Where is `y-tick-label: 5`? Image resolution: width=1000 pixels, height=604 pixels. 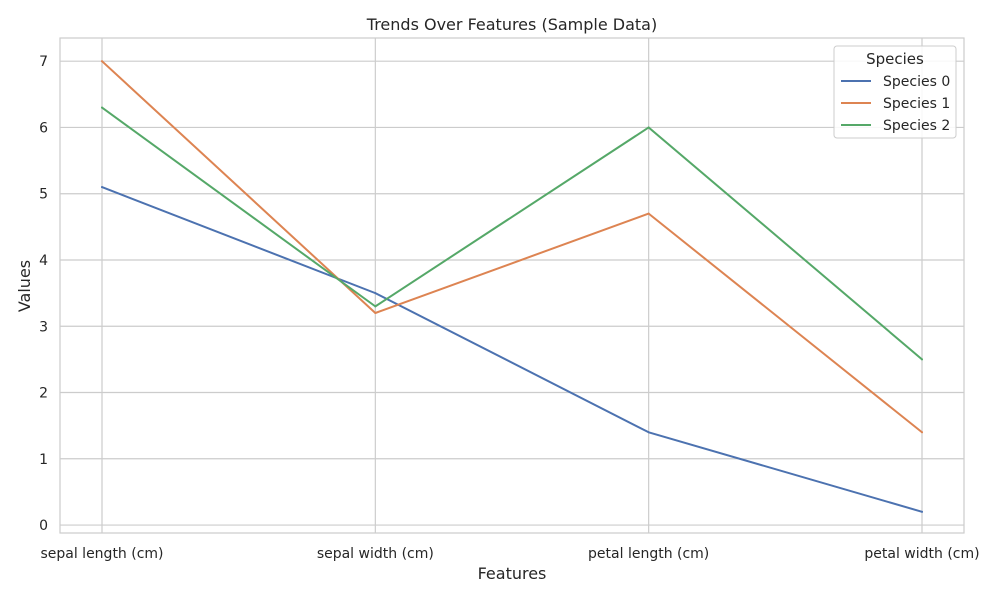
y-tick-label: 5 is located at coordinates (43, 195).